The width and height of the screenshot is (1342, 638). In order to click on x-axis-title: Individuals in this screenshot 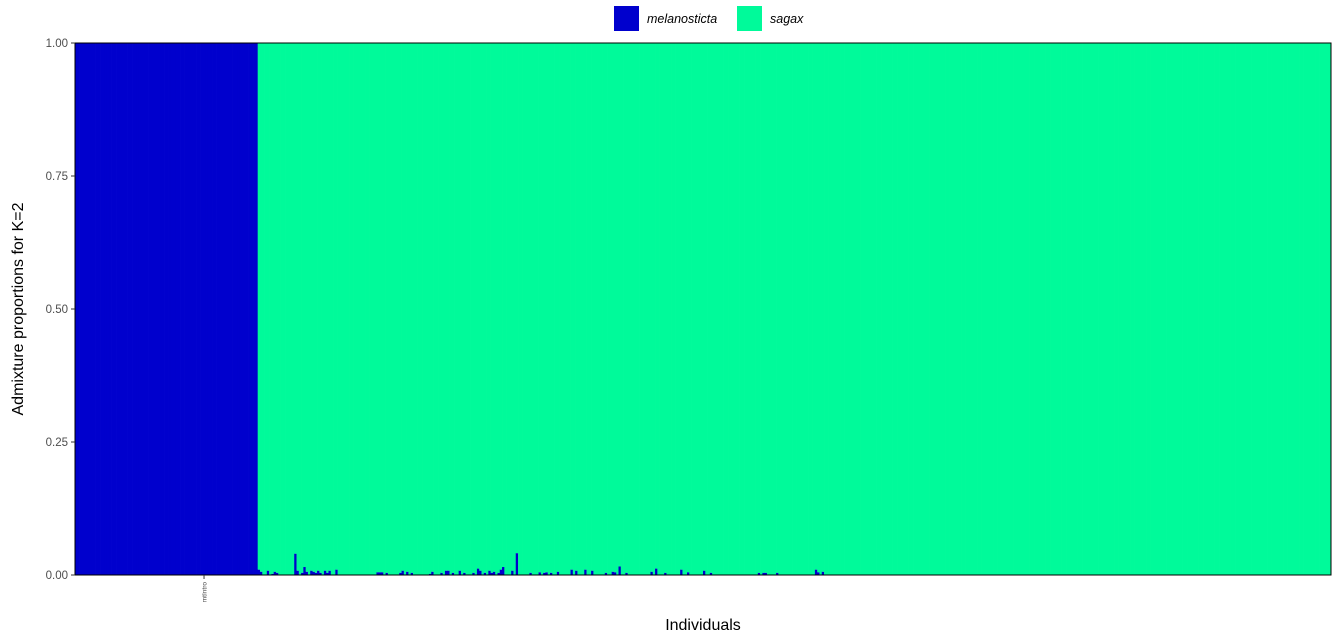, I will do `click(703, 625)`.